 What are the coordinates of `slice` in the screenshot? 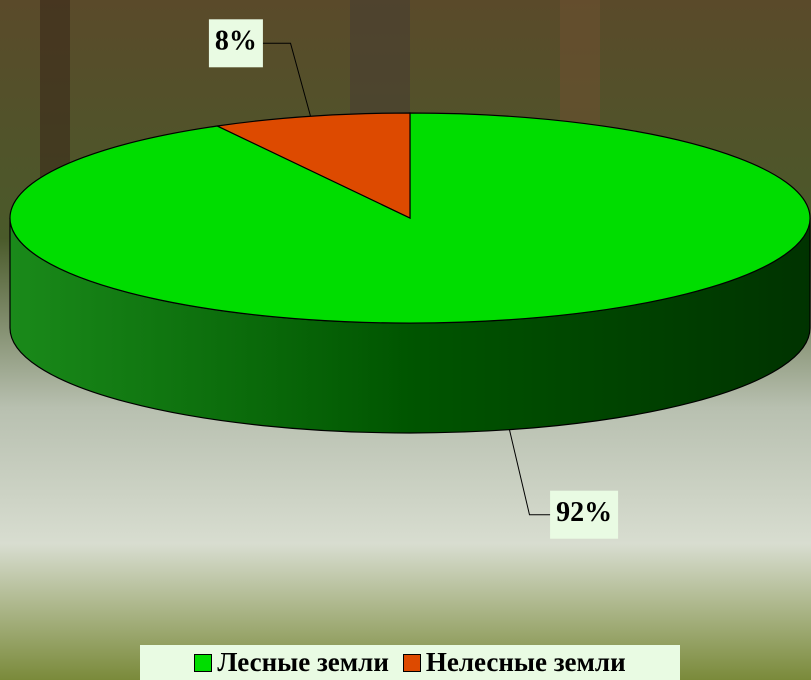 It's located at (313, 165).